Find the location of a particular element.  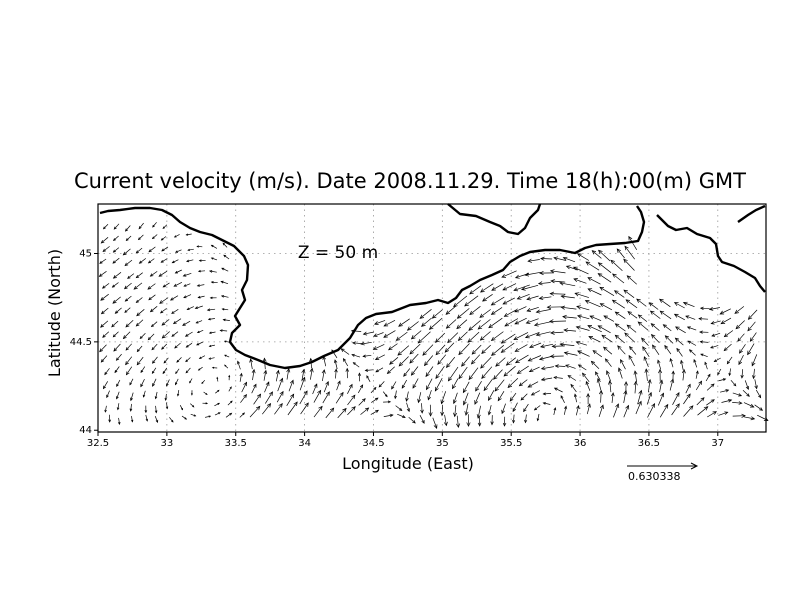

x-tick-label: 34.5 is located at coordinates (373, 443).